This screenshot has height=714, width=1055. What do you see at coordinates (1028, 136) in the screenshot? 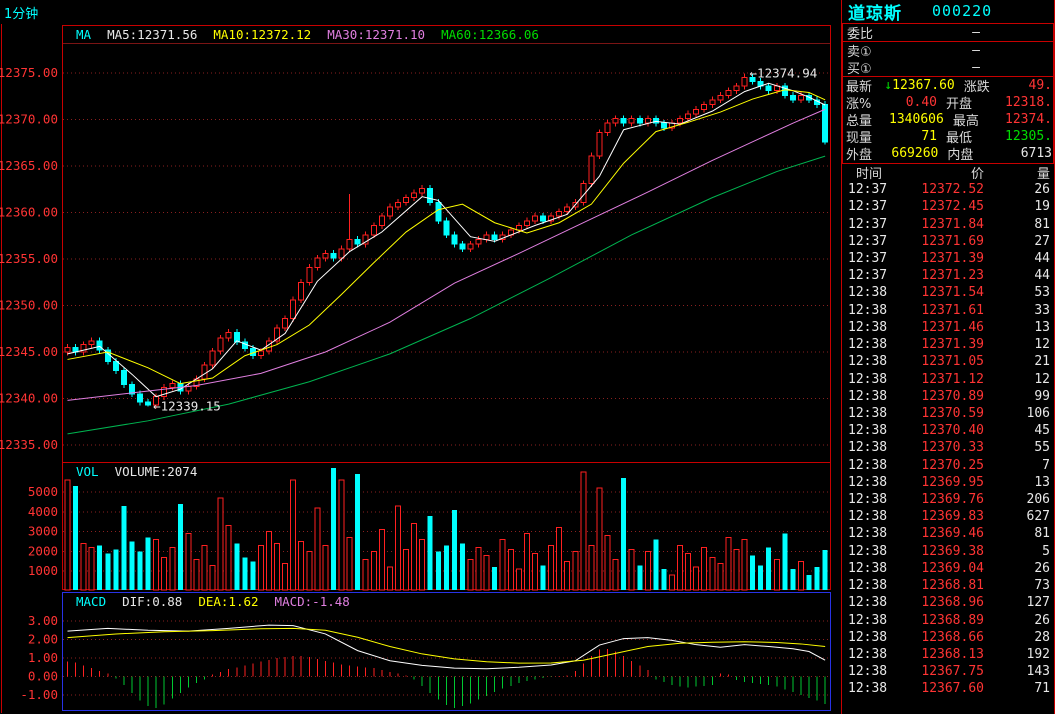
I see `quote-value: 12305.` at bounding box center [1028, 136].